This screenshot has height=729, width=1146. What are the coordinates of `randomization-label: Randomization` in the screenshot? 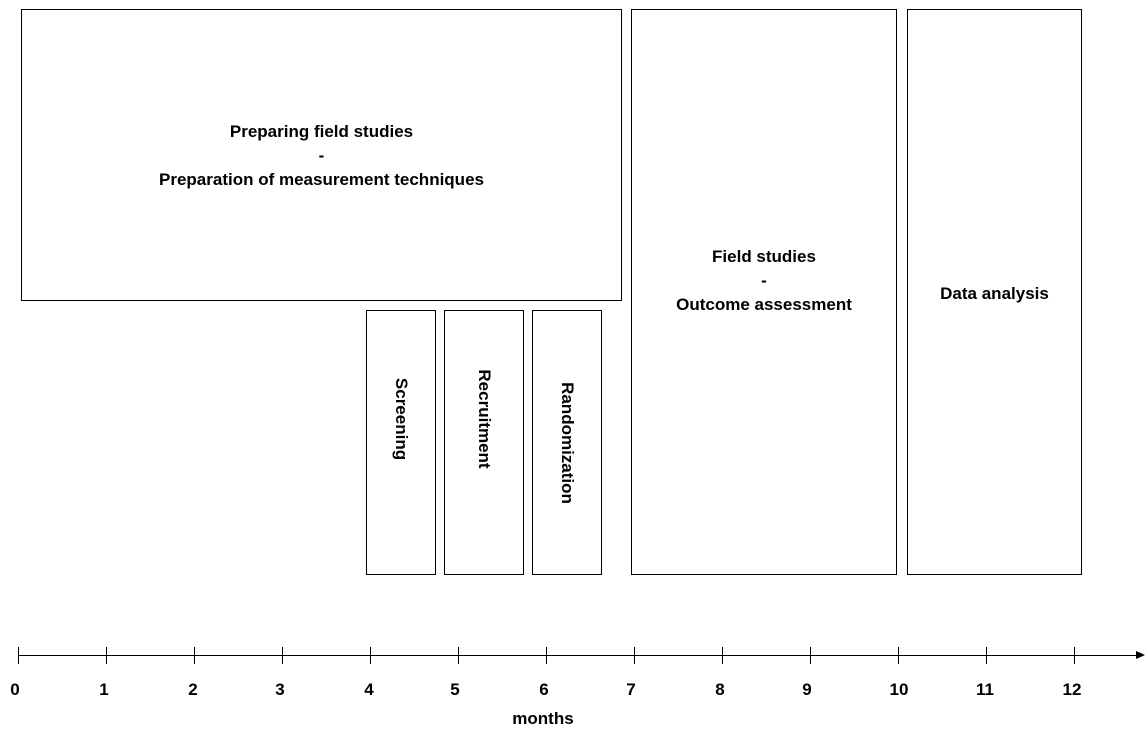 It's located at (567, 442).